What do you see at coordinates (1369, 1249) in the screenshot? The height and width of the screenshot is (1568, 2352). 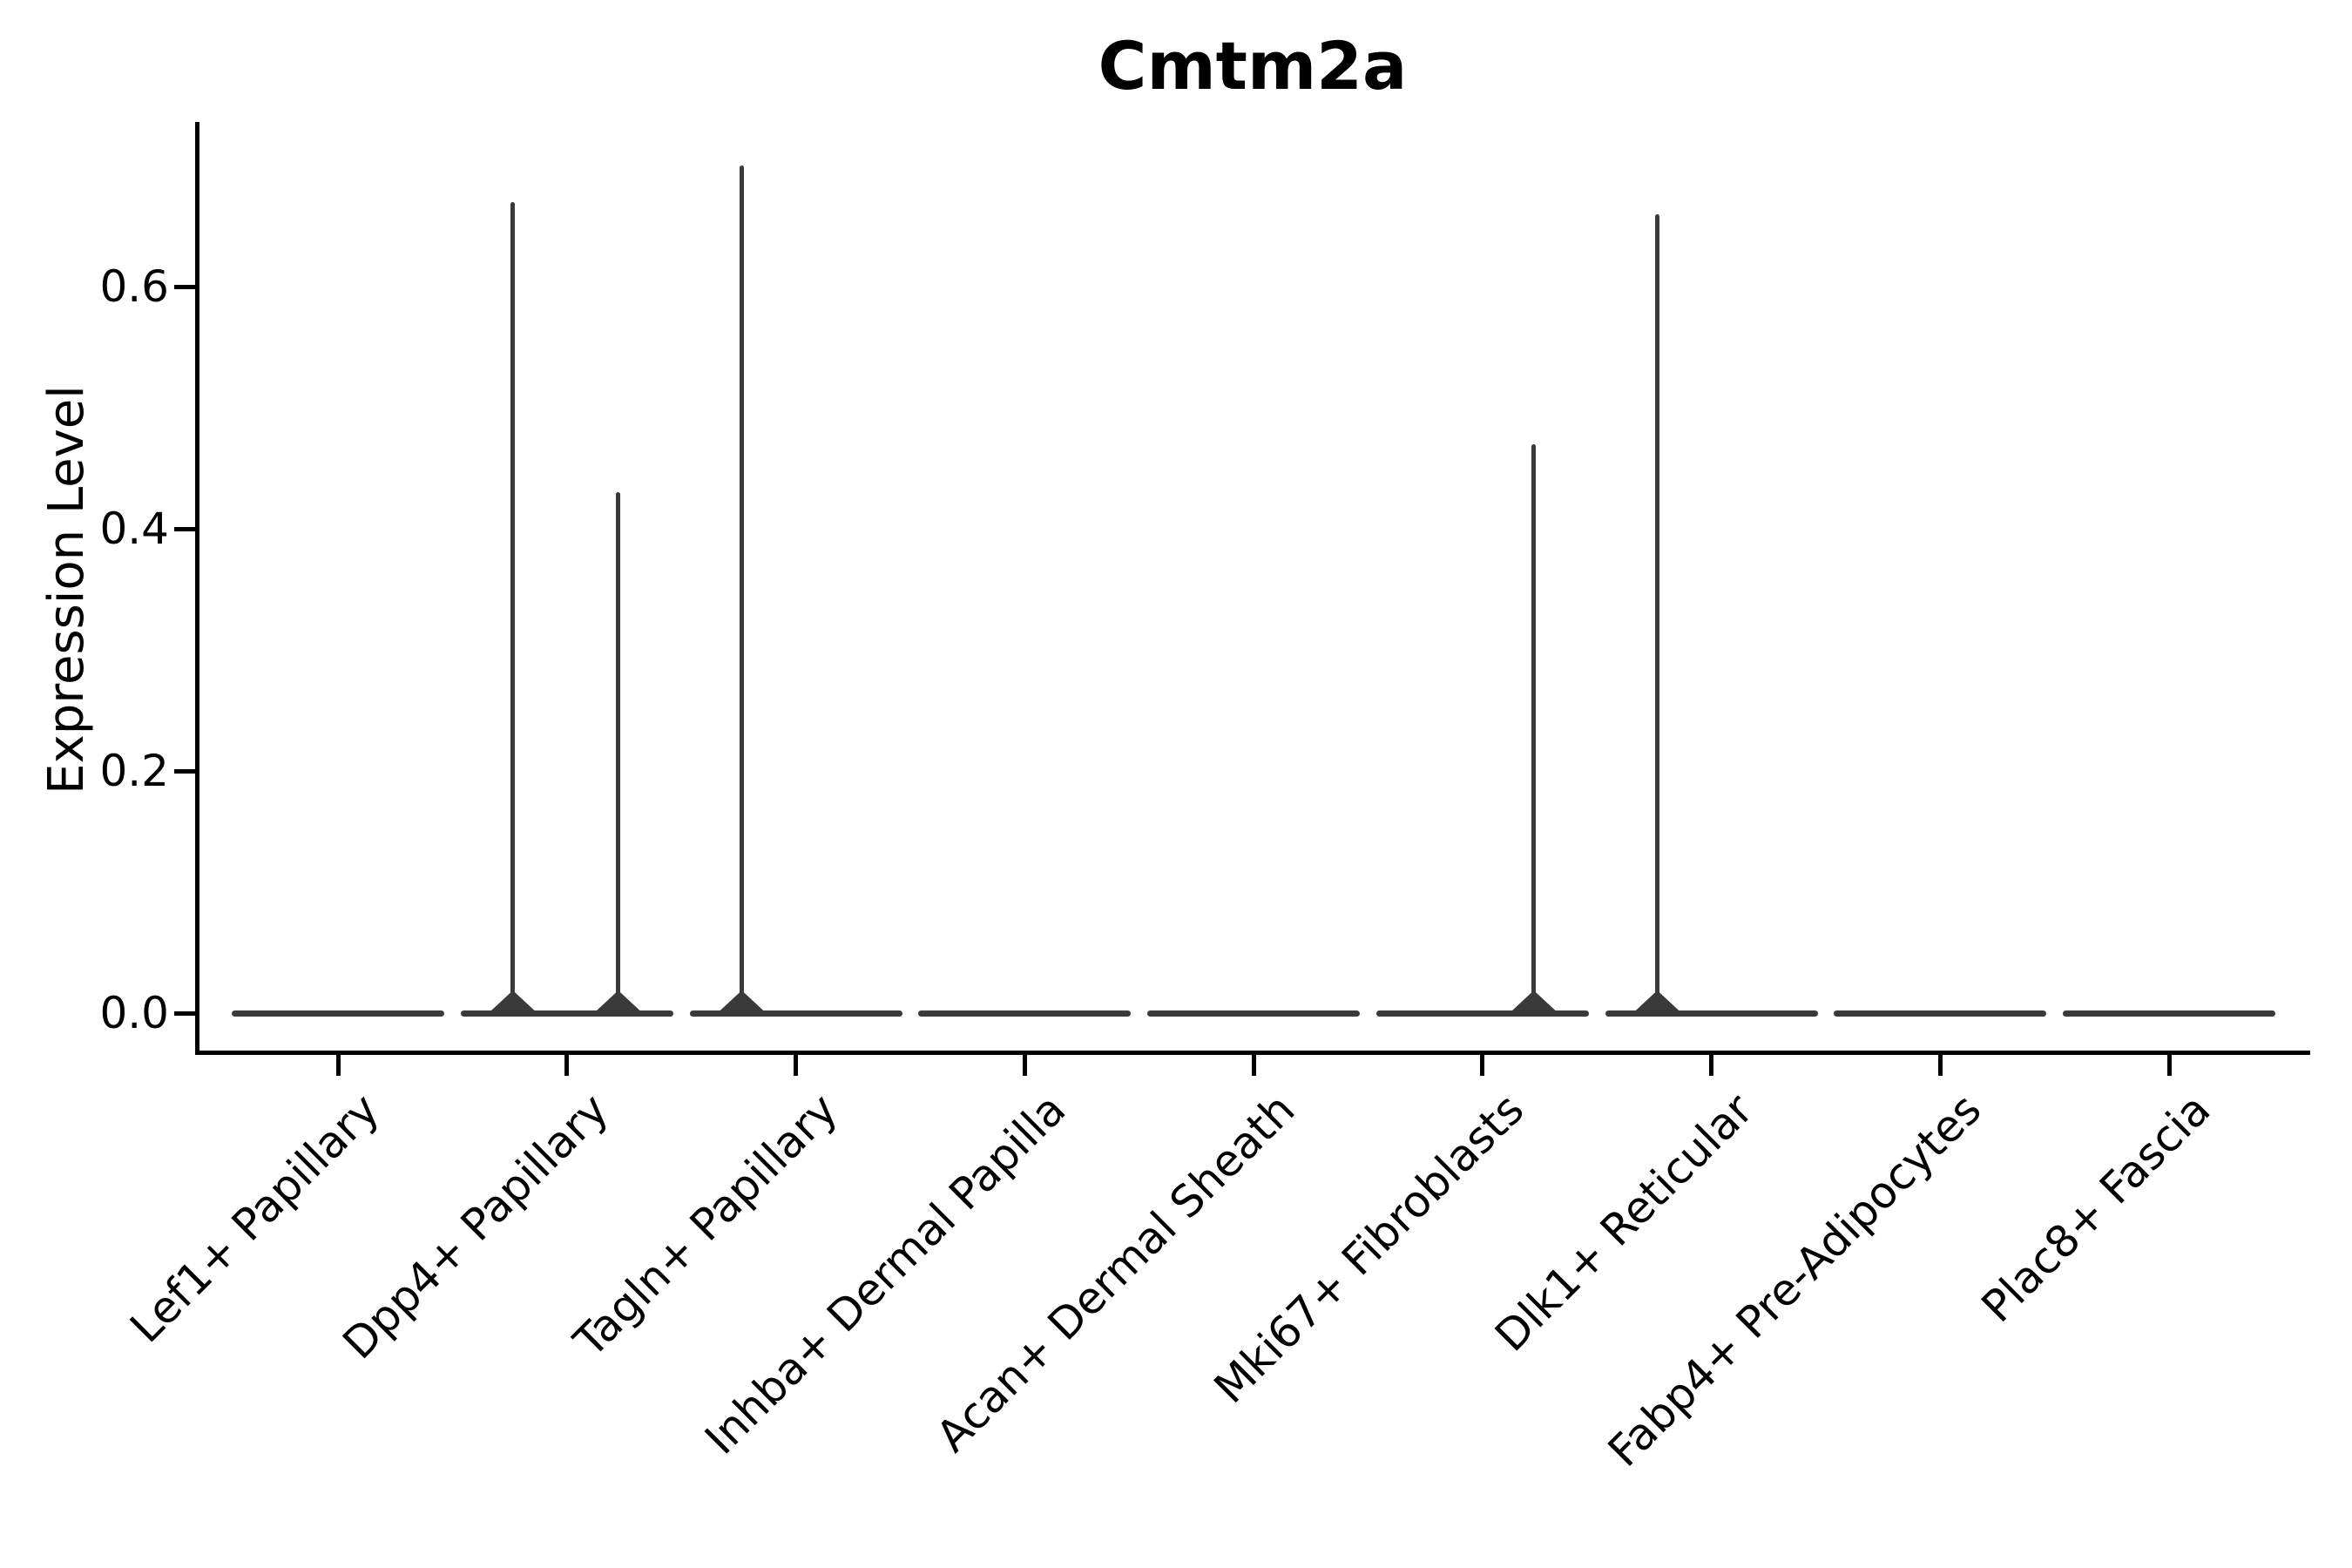 I see `x-tick-label: Mki67+ Fibroblasts` at bounding box center [1369, 1249].